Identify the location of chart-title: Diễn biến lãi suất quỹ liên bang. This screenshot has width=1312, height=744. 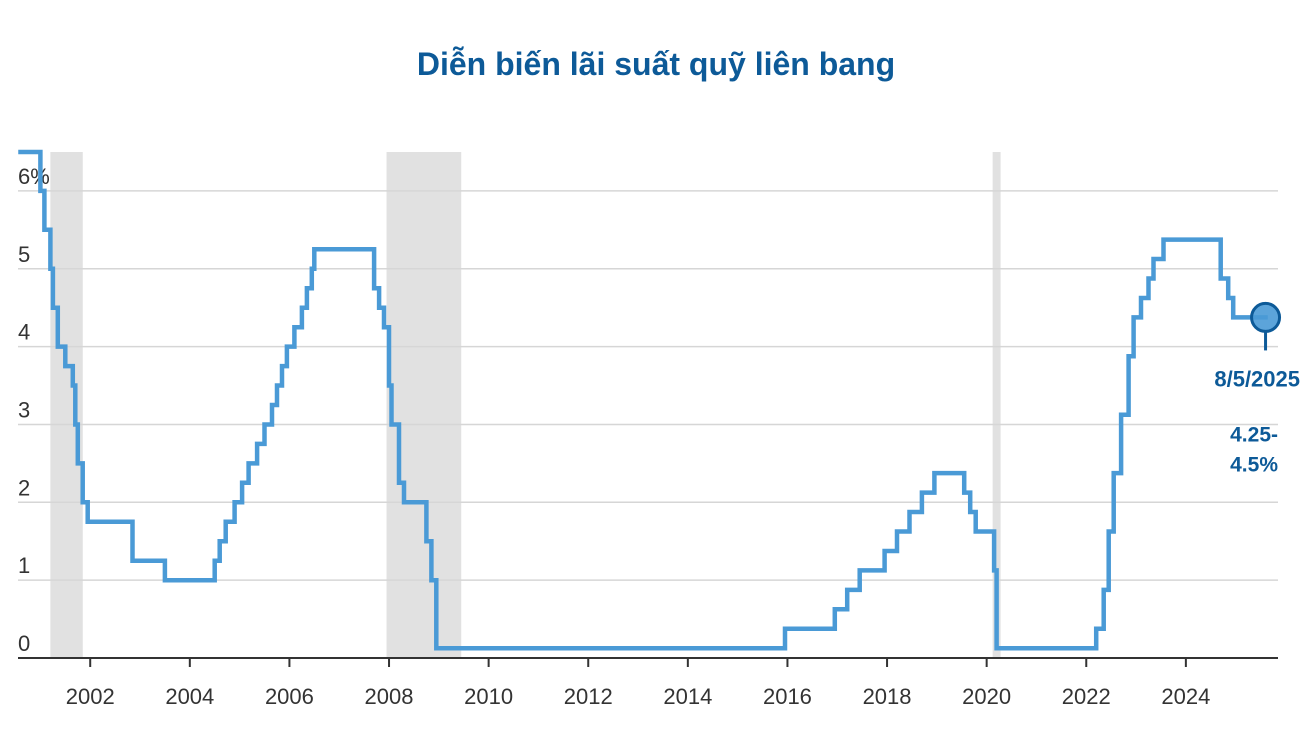
(656, 64).